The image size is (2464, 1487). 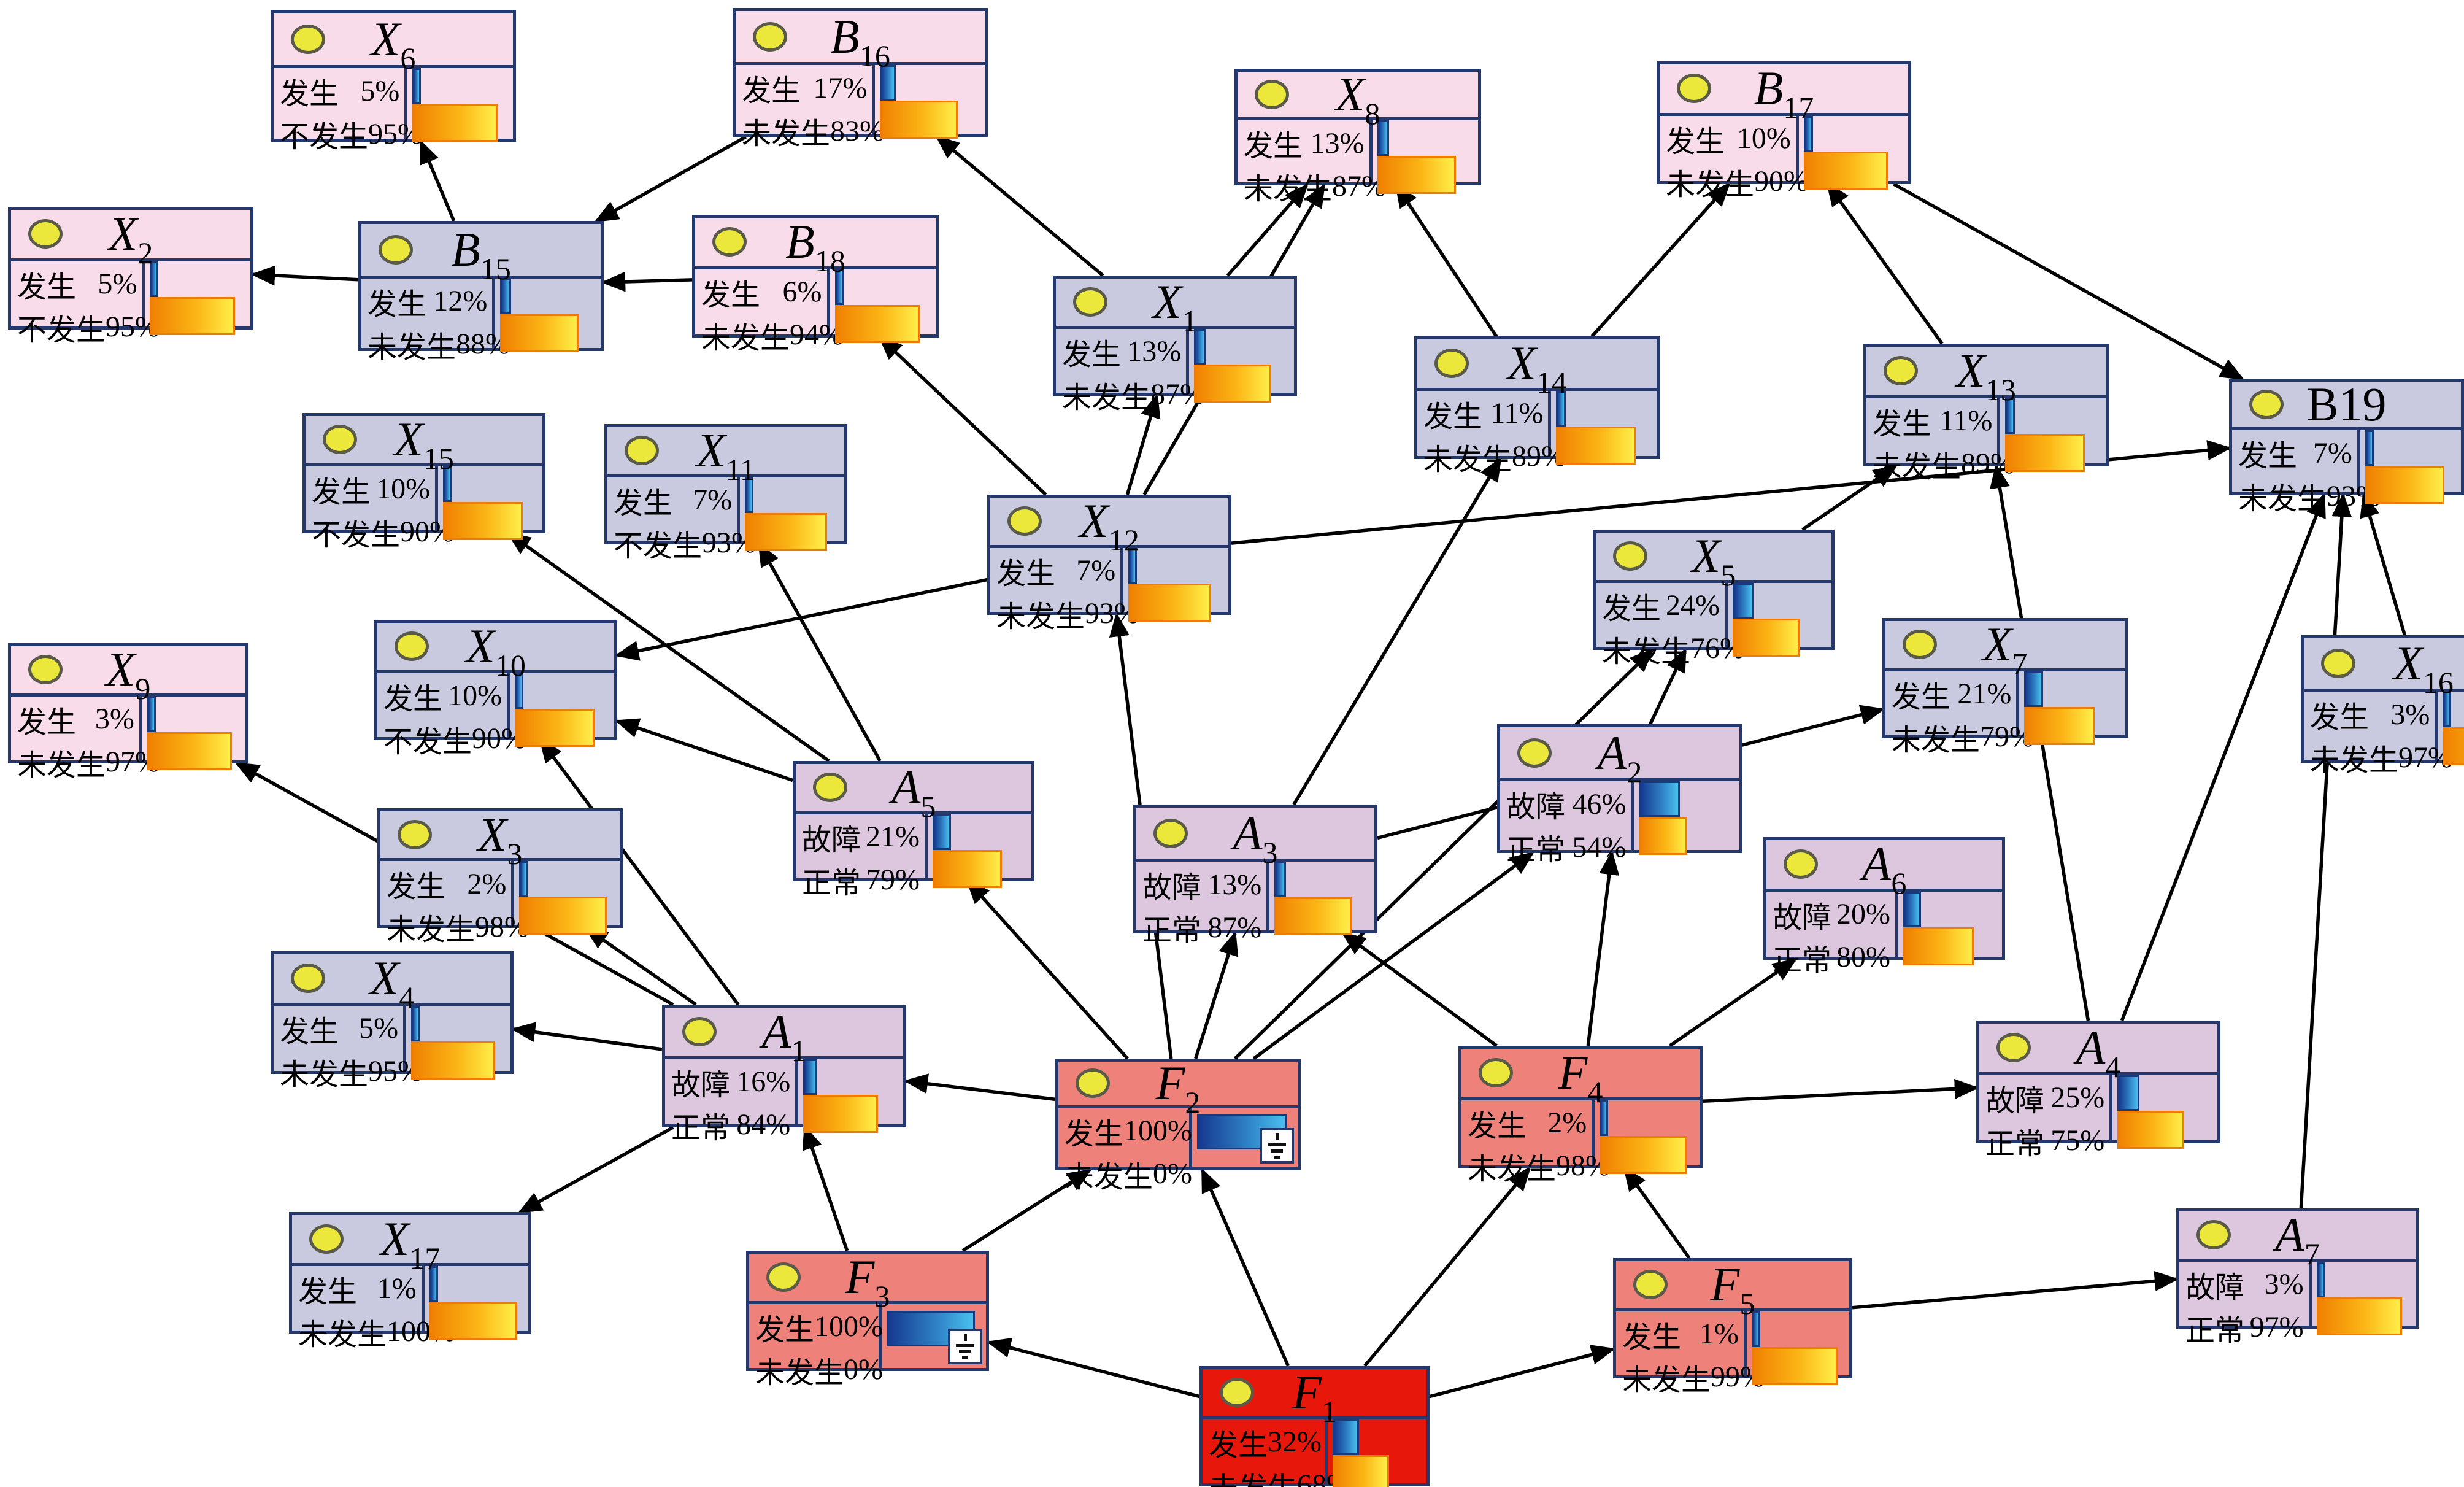 I want to click on evidence-ground-icon, so click(x=965, y=1346).